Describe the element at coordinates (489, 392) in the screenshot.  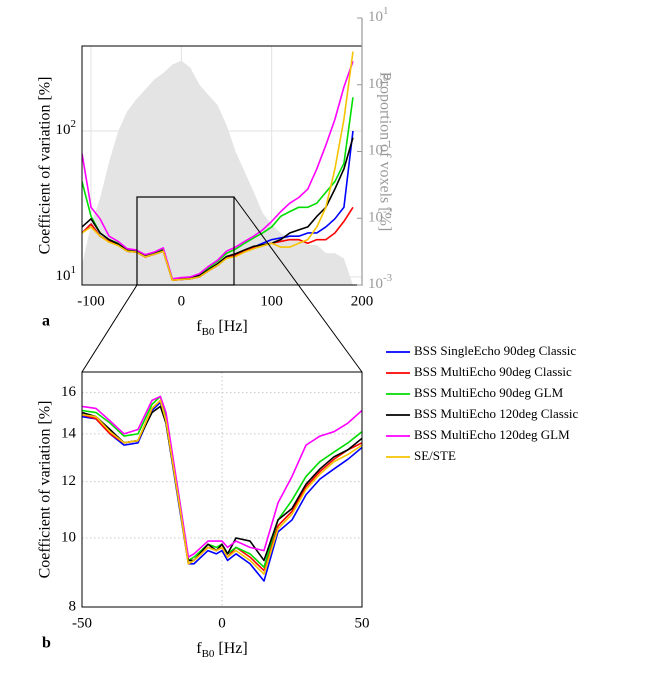
I see `legend-label: BSS MultiEcho 90deg GLM` at that location.